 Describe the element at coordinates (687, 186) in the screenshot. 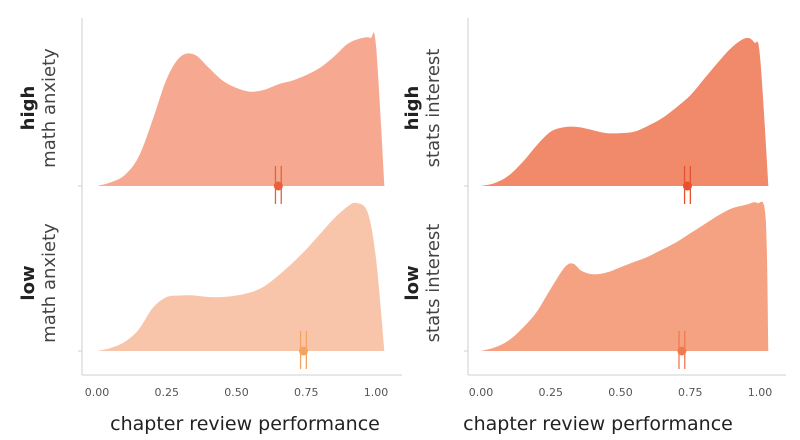

I see `mean-point-high-stats-interest` at that location.